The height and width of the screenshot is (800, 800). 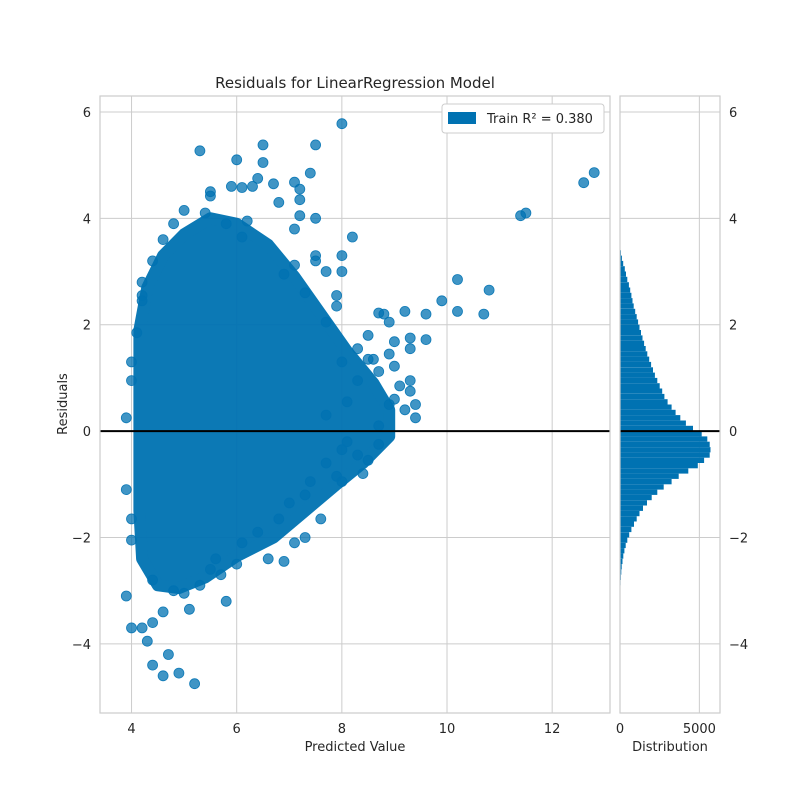 What do you see at coordinates (666, 729) in the screenshot?
I see `histogram-x-tick-labels: 0 5000` at bounding box center [666, 729].